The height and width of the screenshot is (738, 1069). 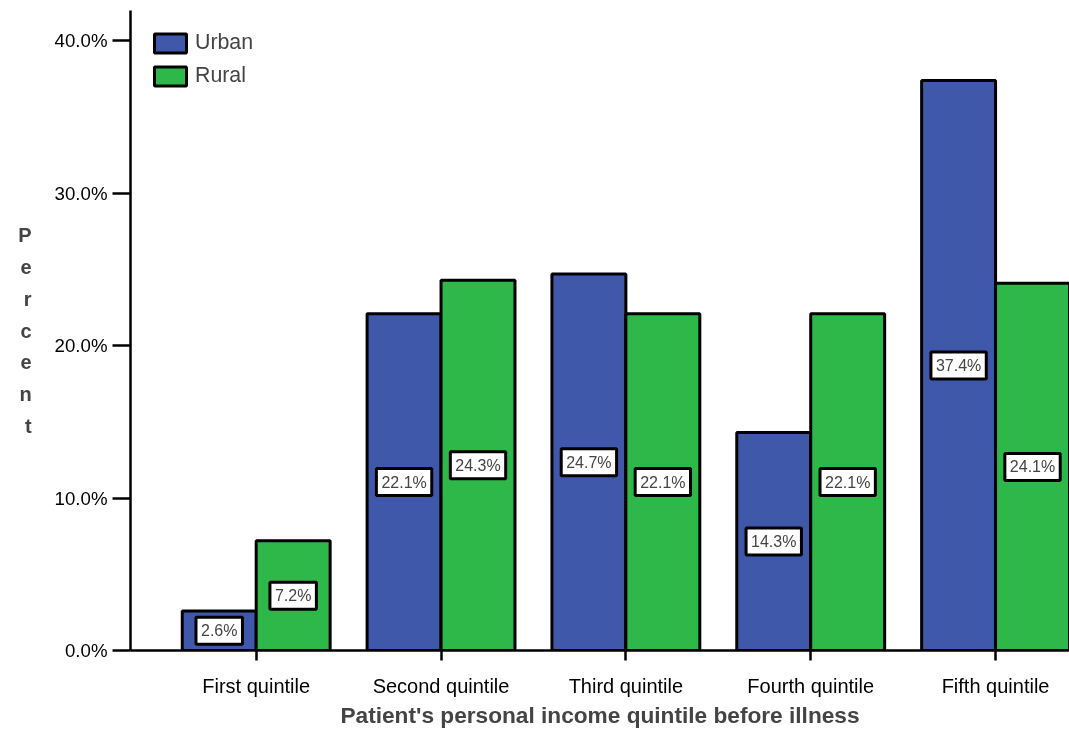 What do you see at coordinates (81, 193) in the screenshot?
I see `y-tick-label: 30.0%` at bounding box center [81, 193].